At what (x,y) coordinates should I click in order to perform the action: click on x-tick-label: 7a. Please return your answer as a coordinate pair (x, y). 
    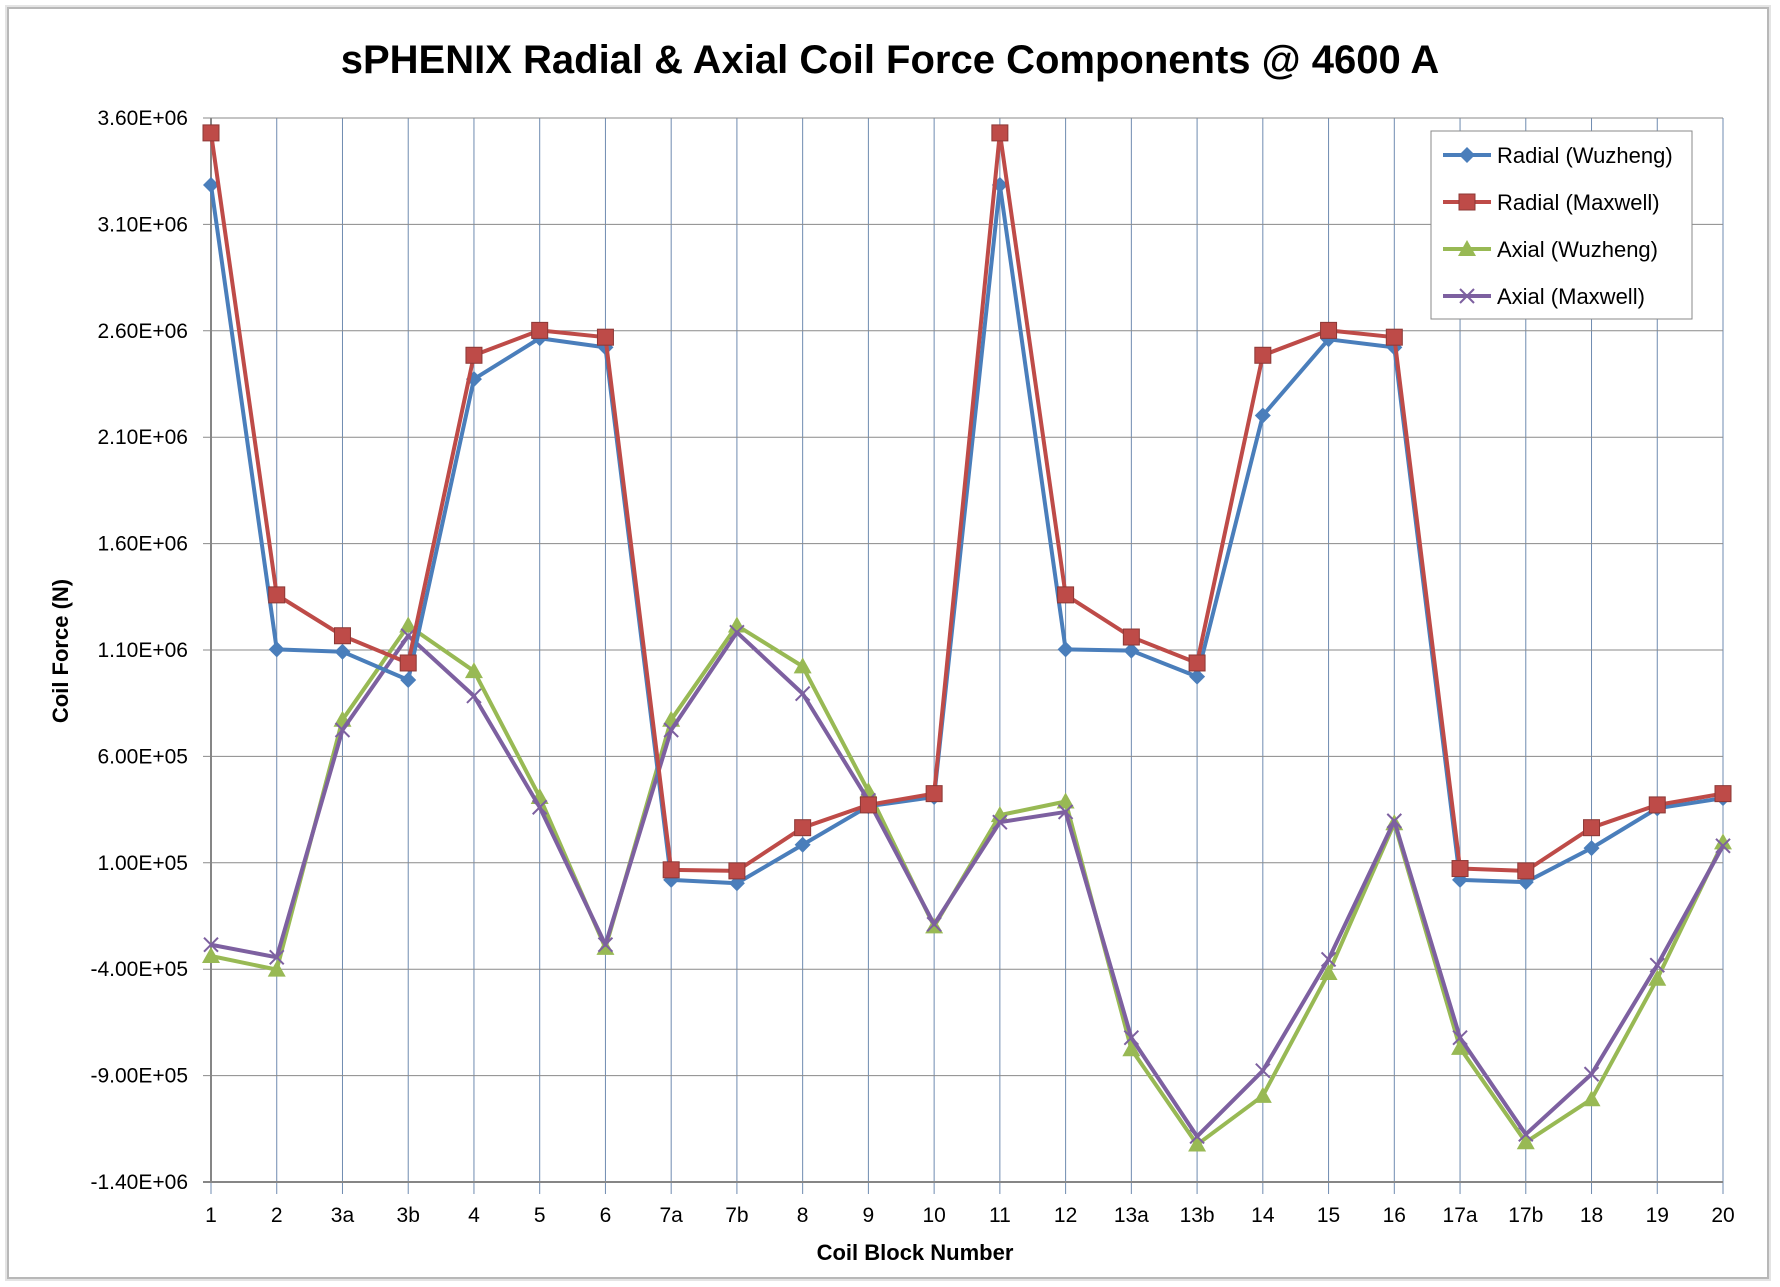
    Looking at the image, I should click on (671, 1215).